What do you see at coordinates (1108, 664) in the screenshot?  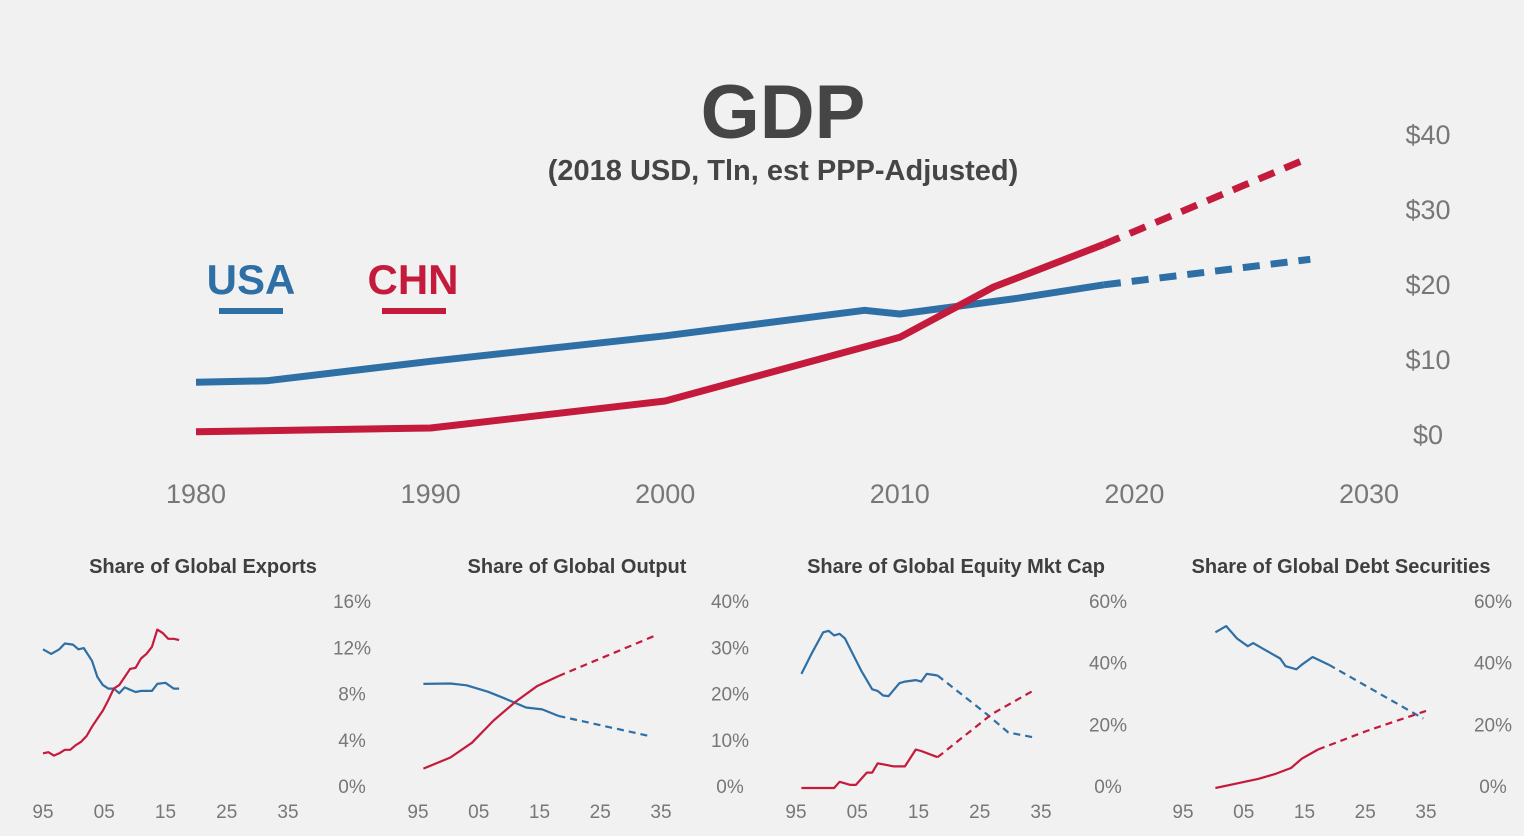 I see `small-3-y-tick-40: 40%` at bounding box center [1108, 664].